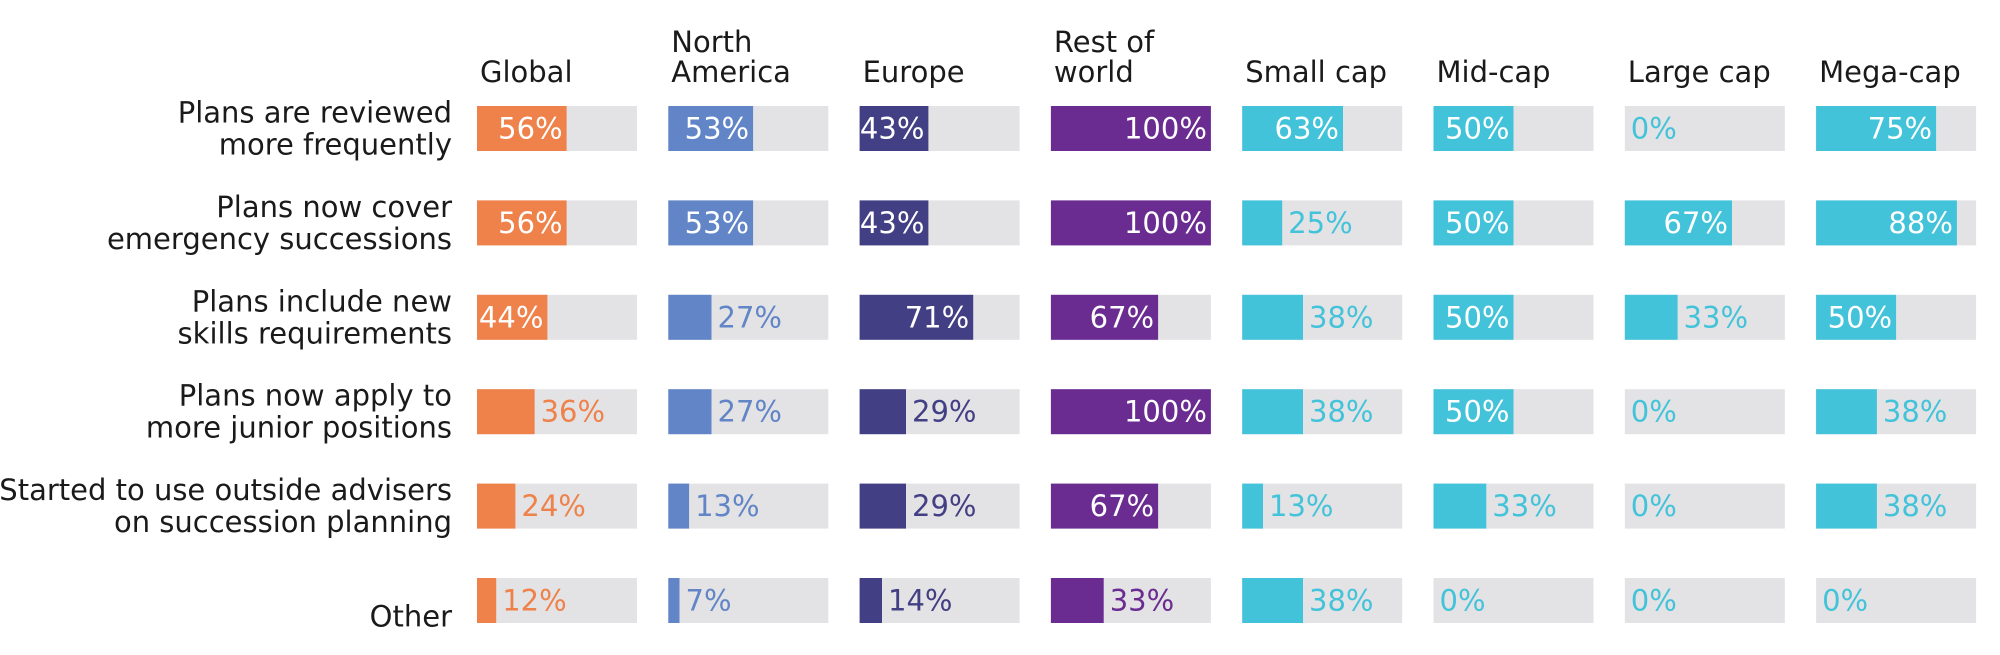 This screenshot has width=2000, height=655. I want to click on value-label-large-cap-plans-now-cover-emergency-successions: 67%, so click(1696, 223).